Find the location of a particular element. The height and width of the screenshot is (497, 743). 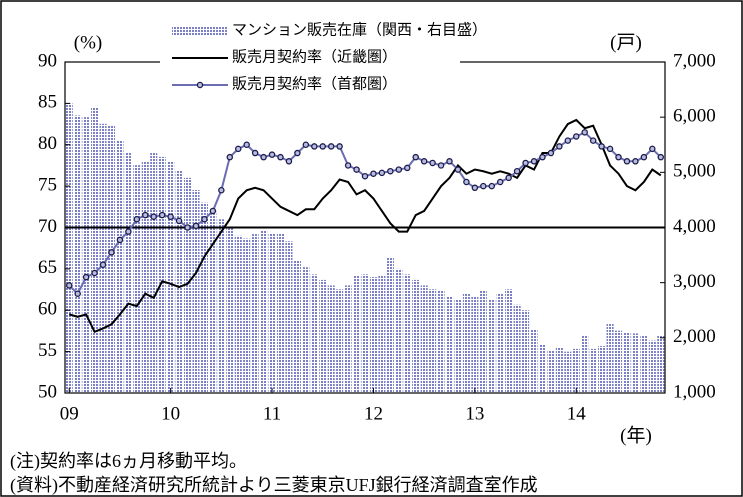

legend-swatch is located at coordinates (200, 31).